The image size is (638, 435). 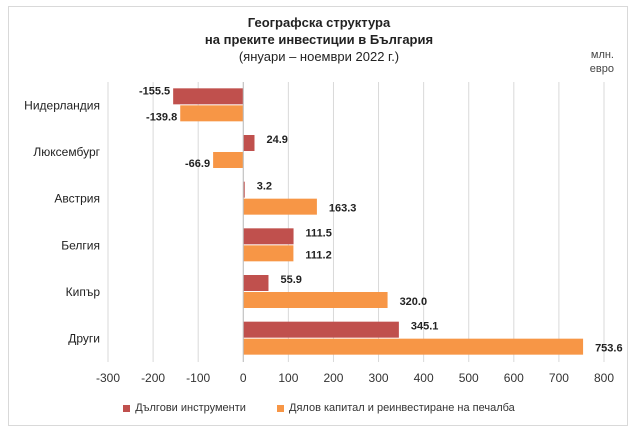 What do you see at coordinates (601, 62) in the screenshot?
I see `unit-label: млн. евро` at bounding box center [601, 62].